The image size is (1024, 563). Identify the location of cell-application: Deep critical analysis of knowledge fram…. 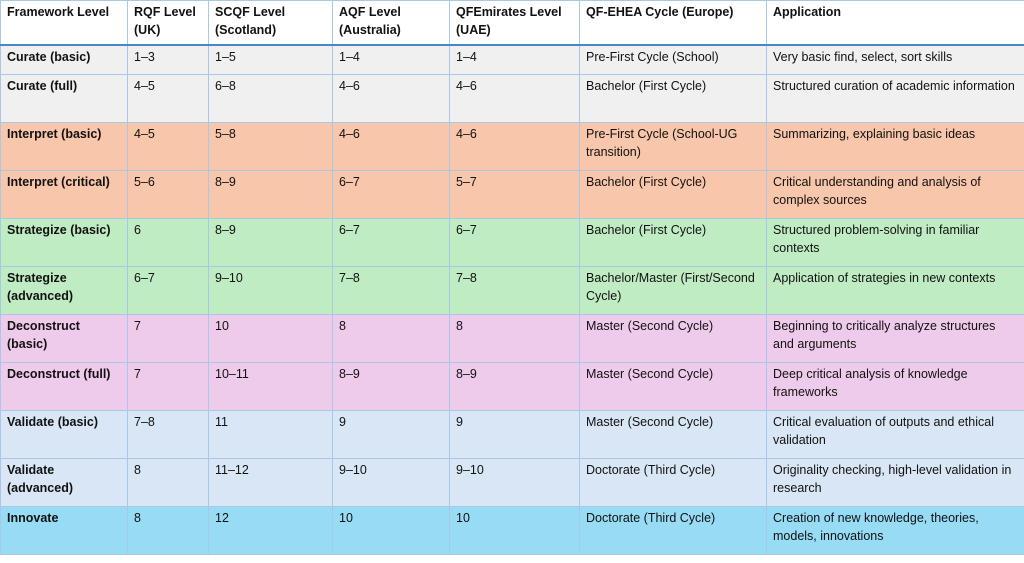
(895, 386).